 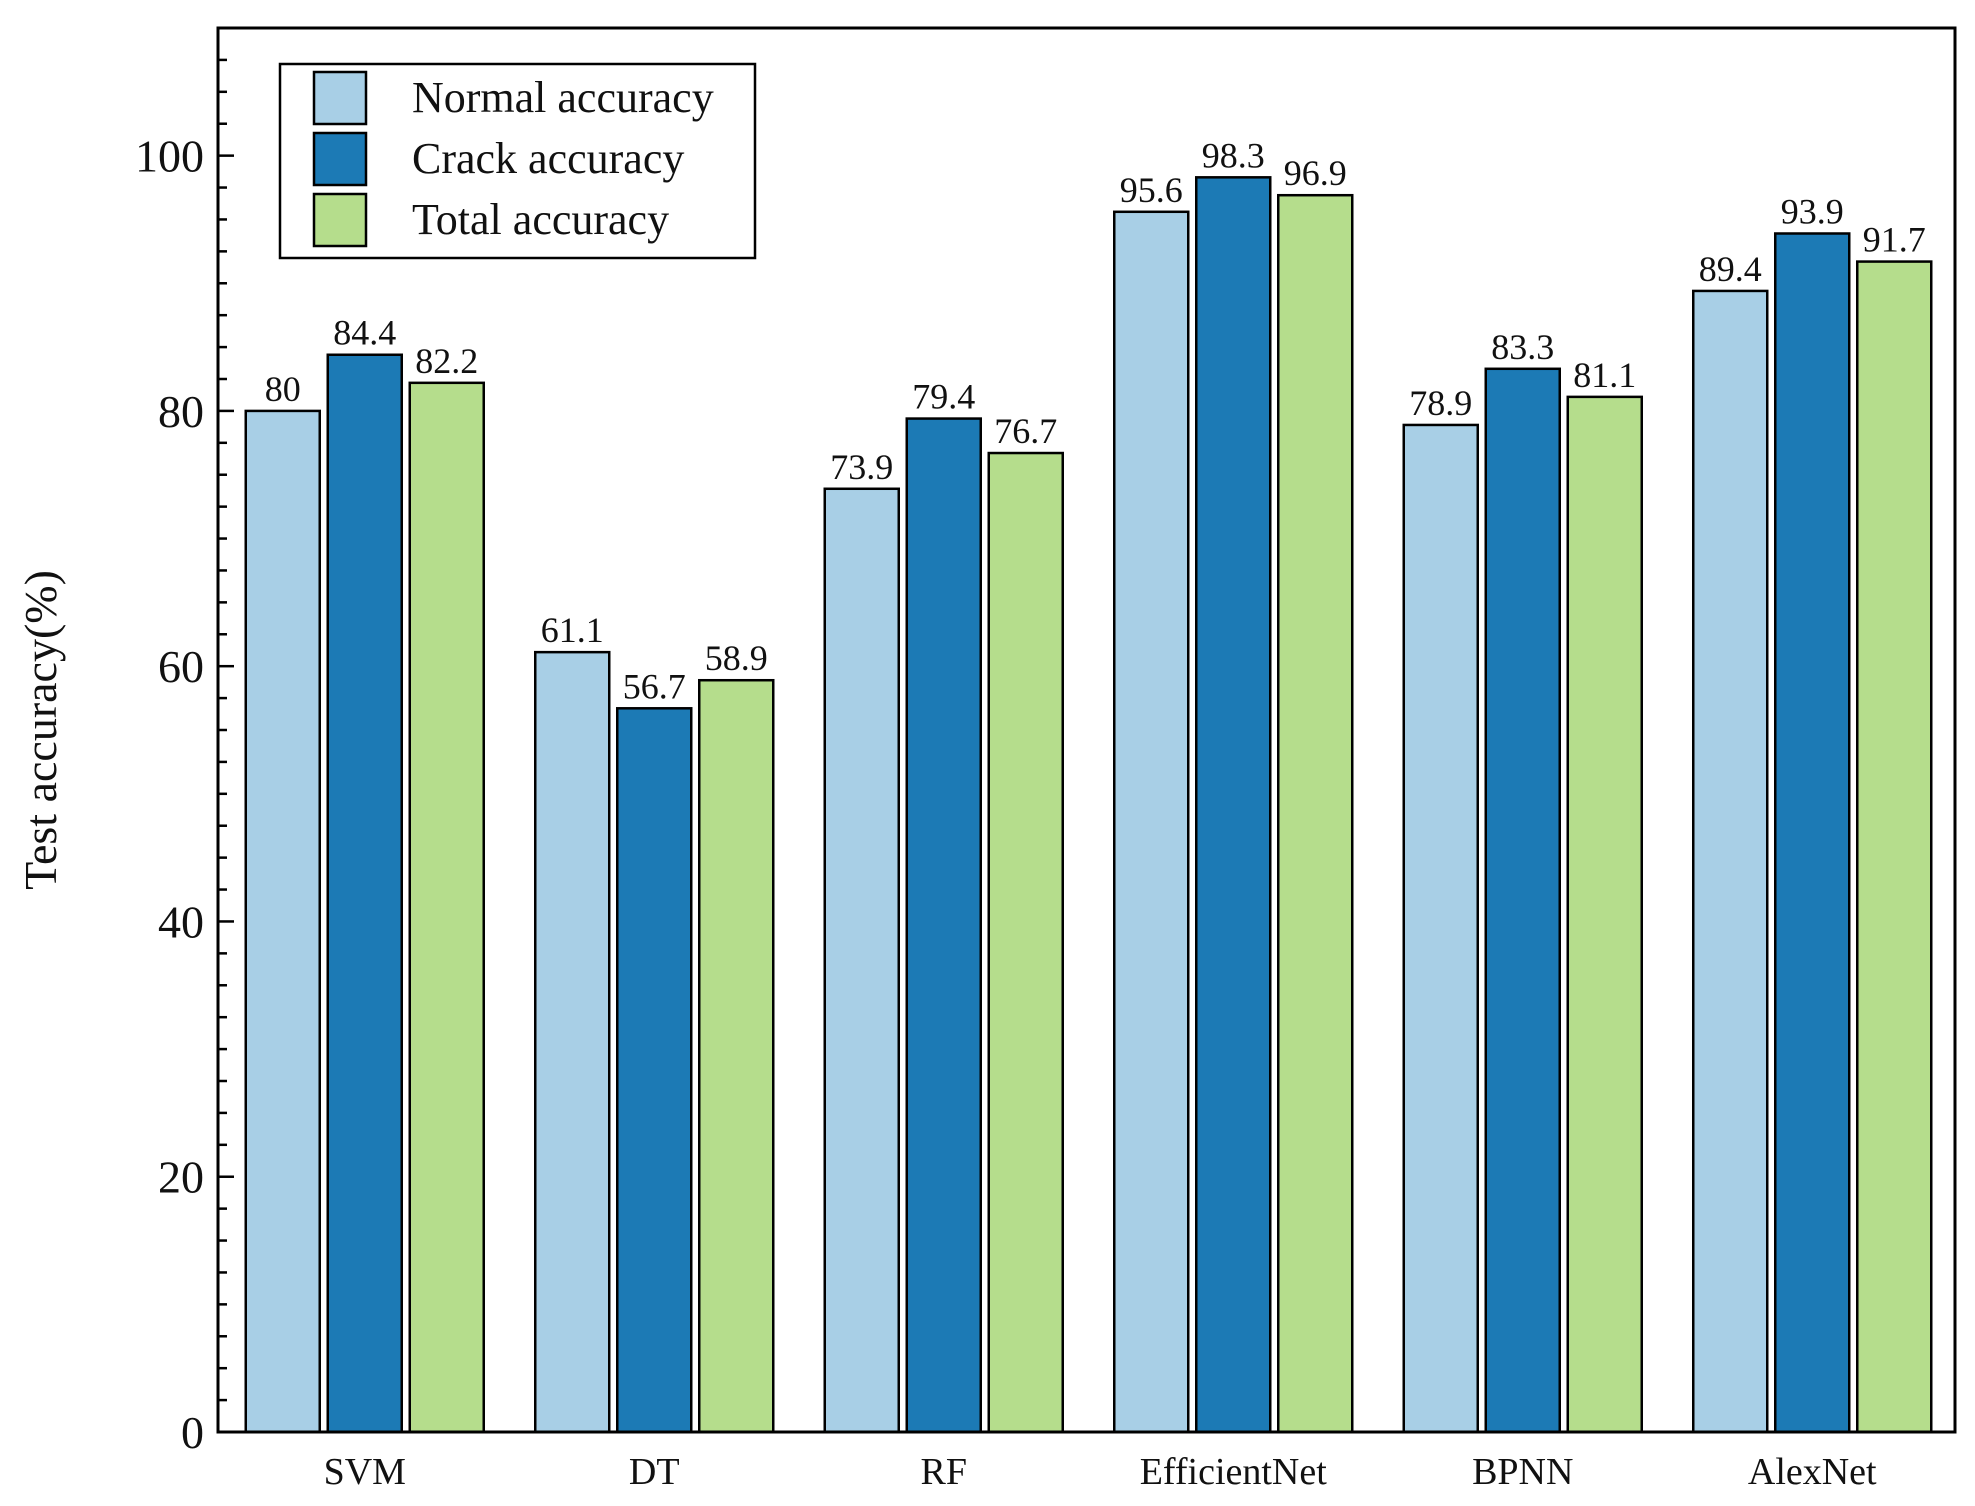 I want to click on value-label: 76.7, so click(x=1025, y=431).